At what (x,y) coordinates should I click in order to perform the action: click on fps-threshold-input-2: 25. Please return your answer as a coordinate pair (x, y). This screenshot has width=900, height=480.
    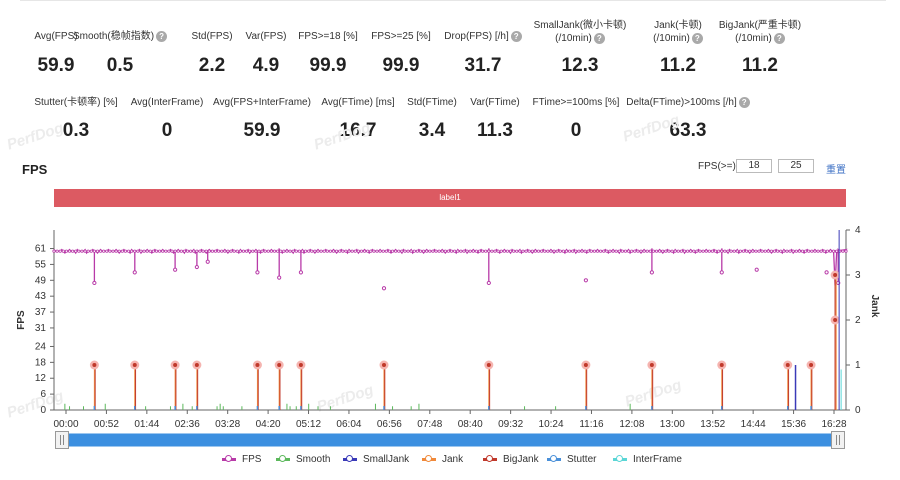
    Looking at the image, I should click on (796, 166).